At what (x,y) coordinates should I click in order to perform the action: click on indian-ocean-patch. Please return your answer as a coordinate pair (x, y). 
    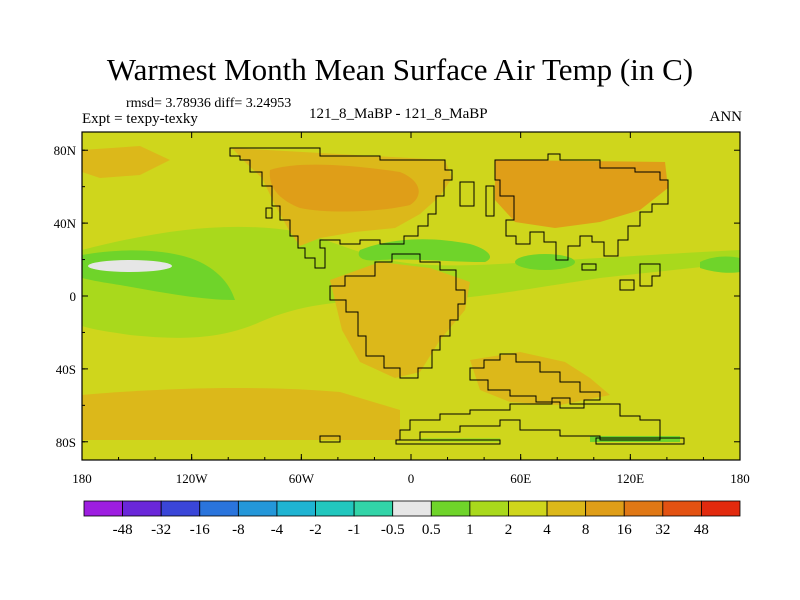
    Looking at the image, I should click on (545, 262).